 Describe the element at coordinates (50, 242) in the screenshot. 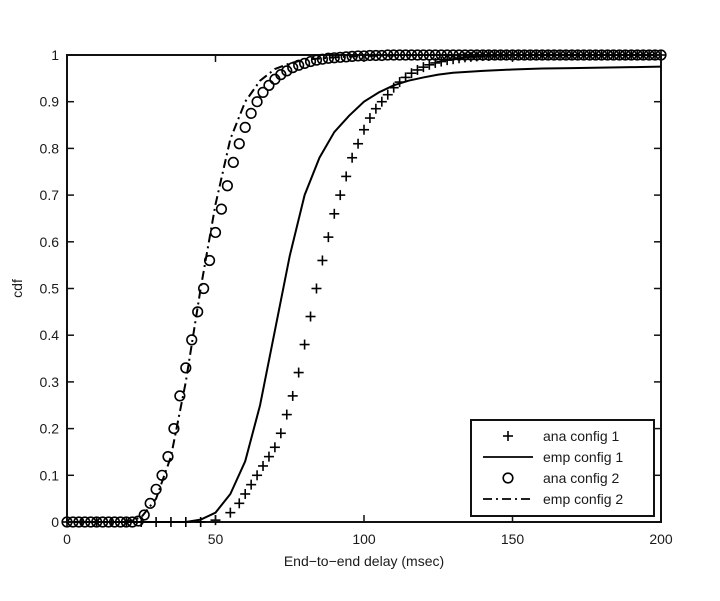

I see `y-tick-label: 0.6` at that location.